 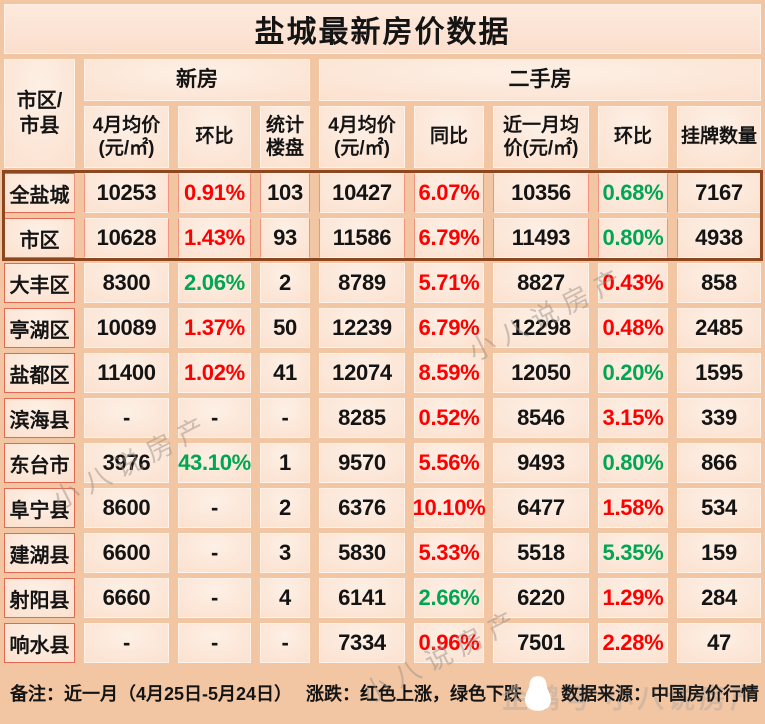 I want to click on value-cell: 3, so click(x=285, y=553).